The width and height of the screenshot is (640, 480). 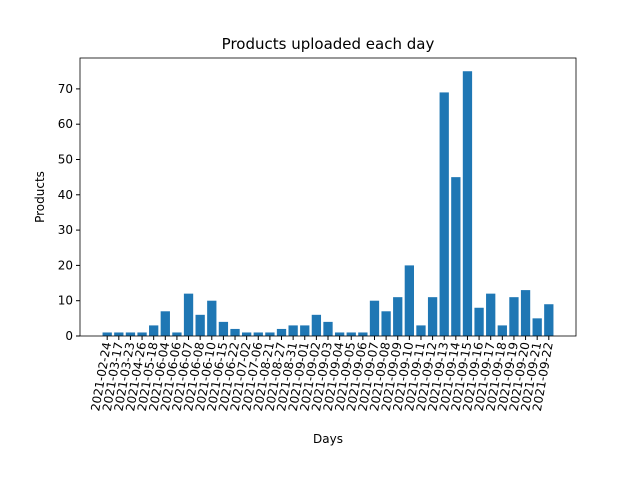 What do you see at coordinates (65, 124) in the screenshot?
I see `y-tick-label: 60` at bounding box center [65, 124].